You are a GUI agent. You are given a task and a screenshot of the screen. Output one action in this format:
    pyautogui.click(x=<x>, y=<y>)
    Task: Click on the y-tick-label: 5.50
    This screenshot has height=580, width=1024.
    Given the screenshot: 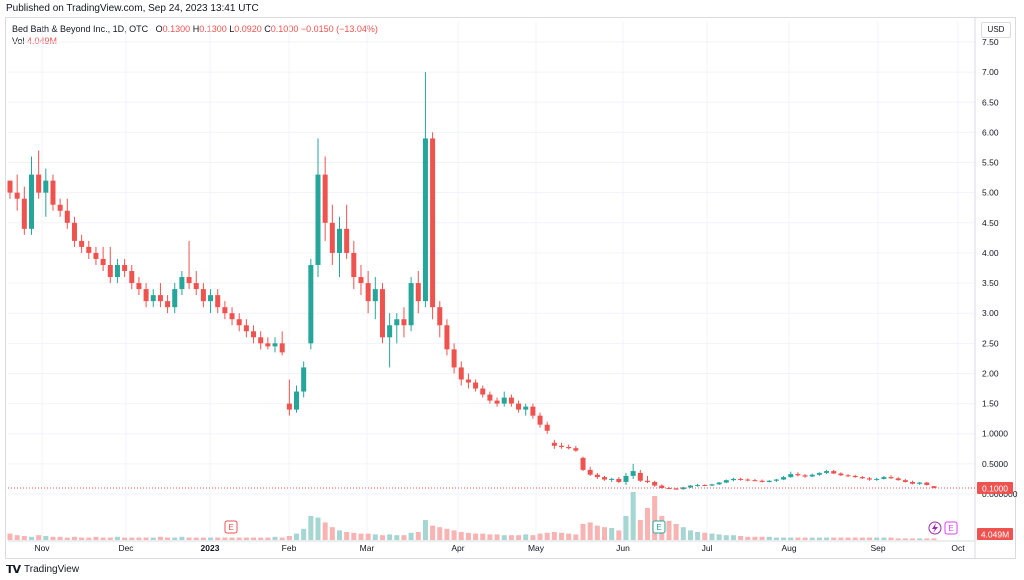 What is the action you would take?
    pyautogui.click(x=990, y=163)
    